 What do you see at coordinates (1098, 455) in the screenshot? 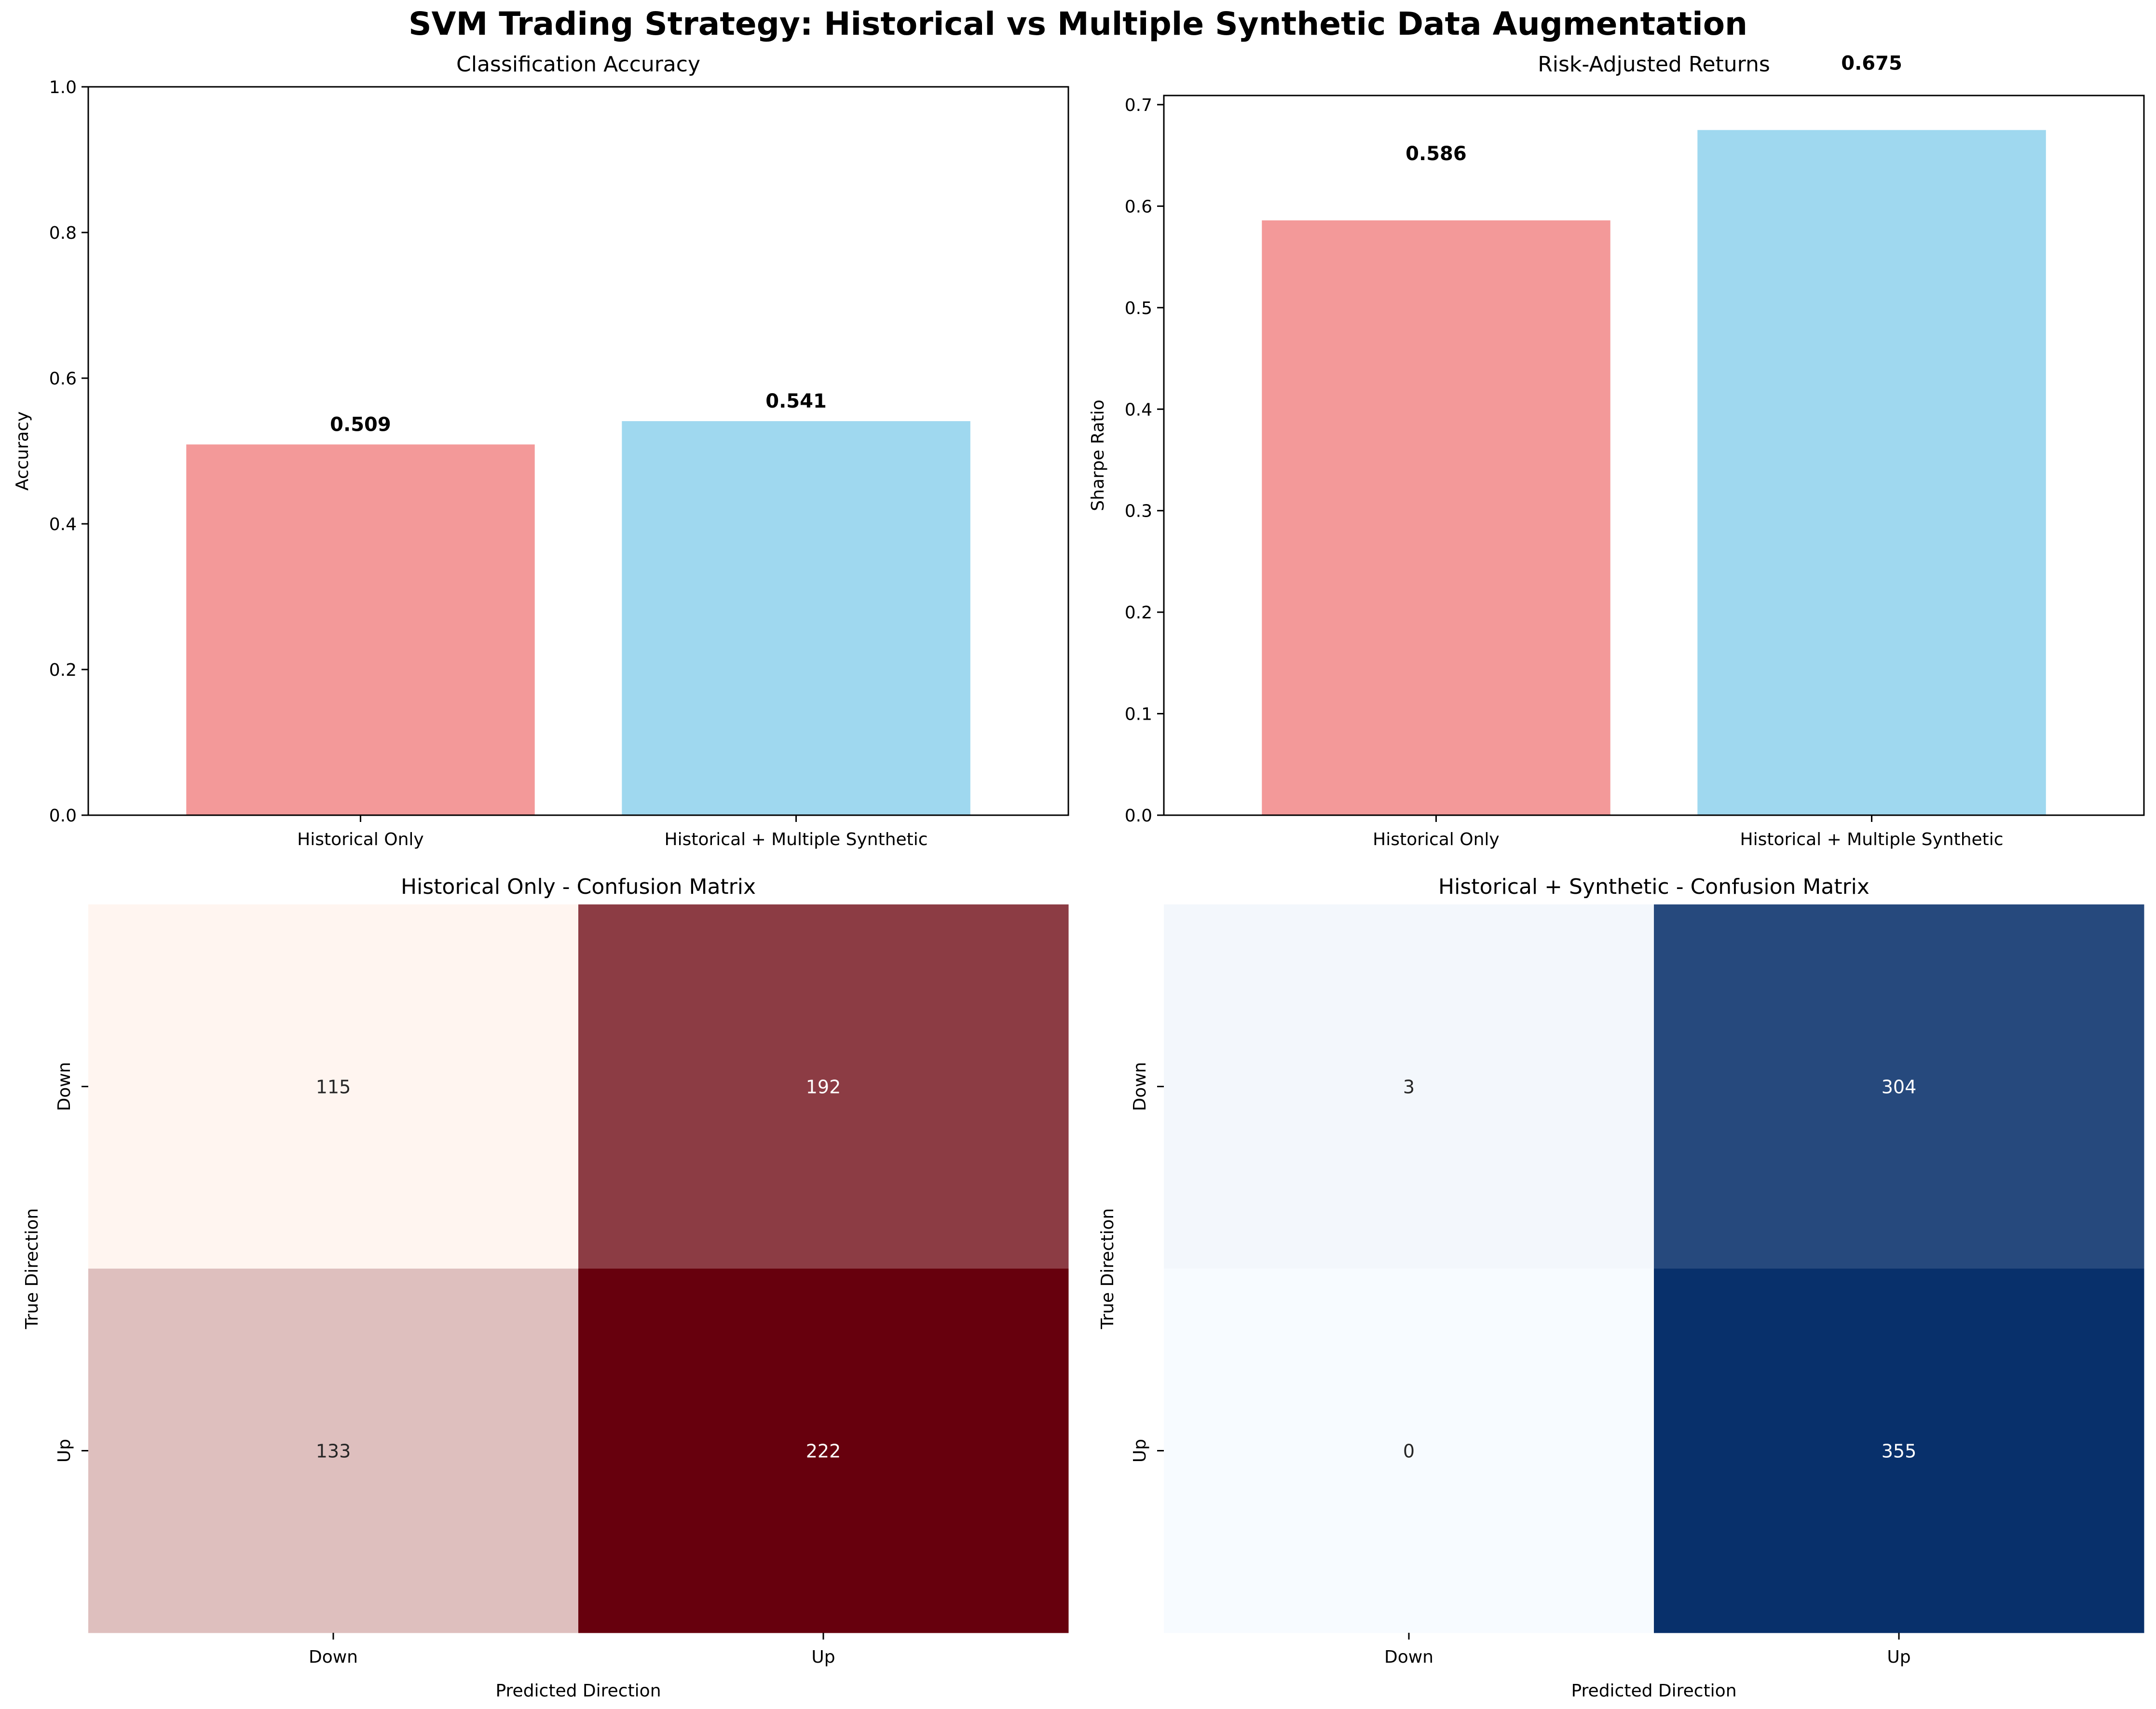
I see `y-axis-label: Sharpe Ratio` at bounding box center [1098, 455].